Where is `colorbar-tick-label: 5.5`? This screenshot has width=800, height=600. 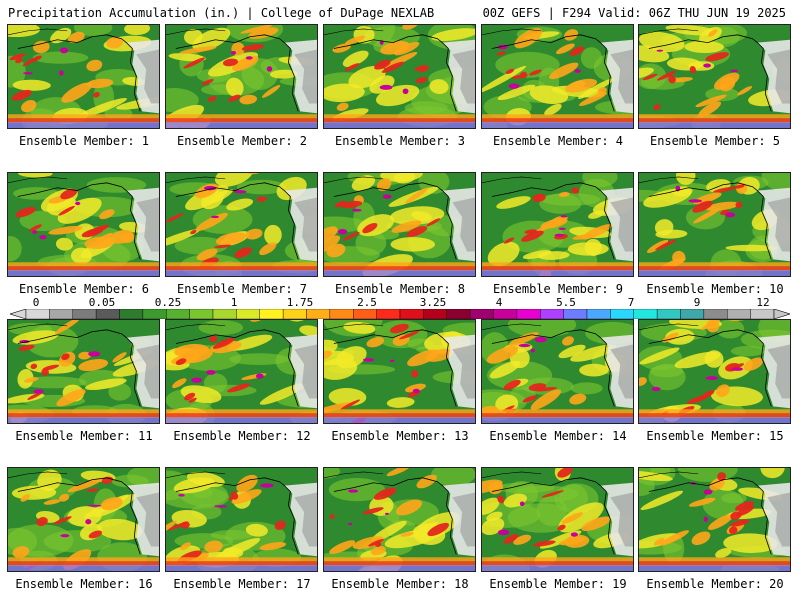 colorbar-tick-label: 5.5 is located at coordinates (566, 302).